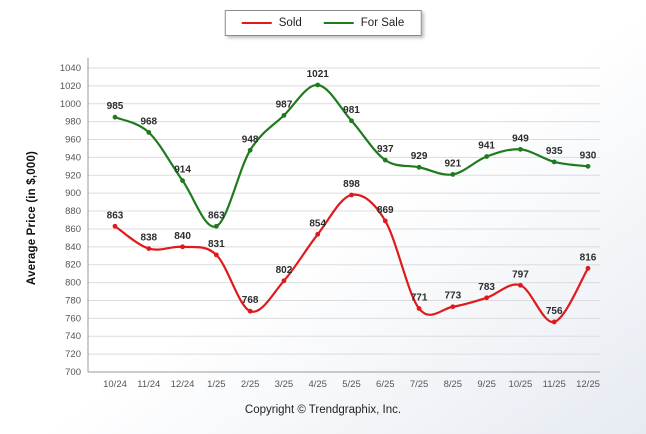  Describe the element at coordinates (521, 384) in the screenshot. I see `x-tick-label: 10/25` at that location.